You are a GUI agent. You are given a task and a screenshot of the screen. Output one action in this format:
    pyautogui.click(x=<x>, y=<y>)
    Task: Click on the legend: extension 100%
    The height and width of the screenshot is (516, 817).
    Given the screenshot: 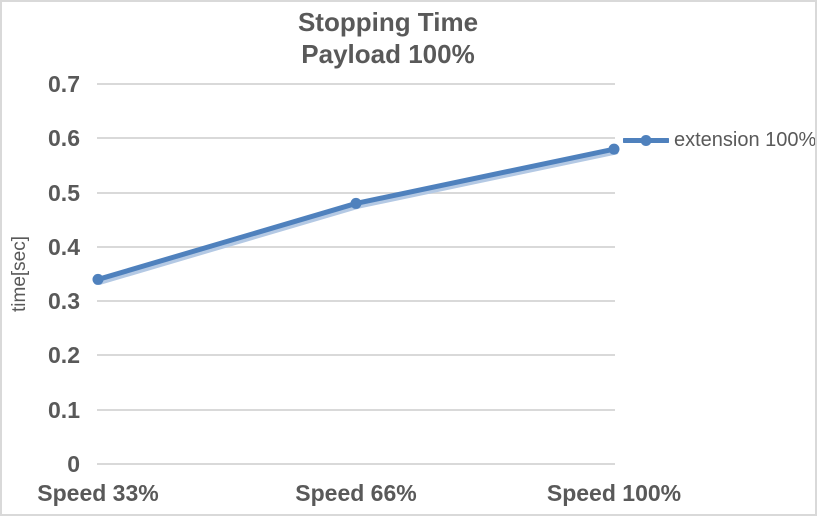 What is the action you would take?
    pyautogui.click(x=720, y=140)
    